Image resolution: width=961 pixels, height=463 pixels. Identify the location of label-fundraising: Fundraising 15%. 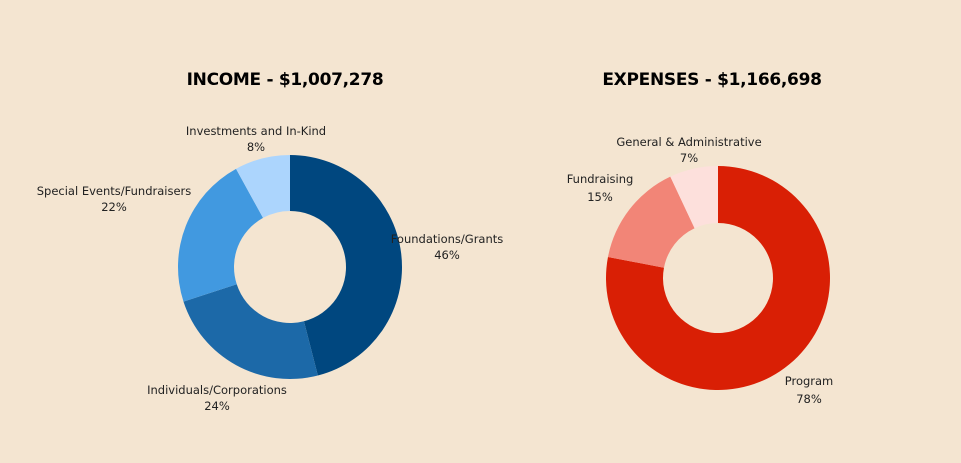
(600, 188).